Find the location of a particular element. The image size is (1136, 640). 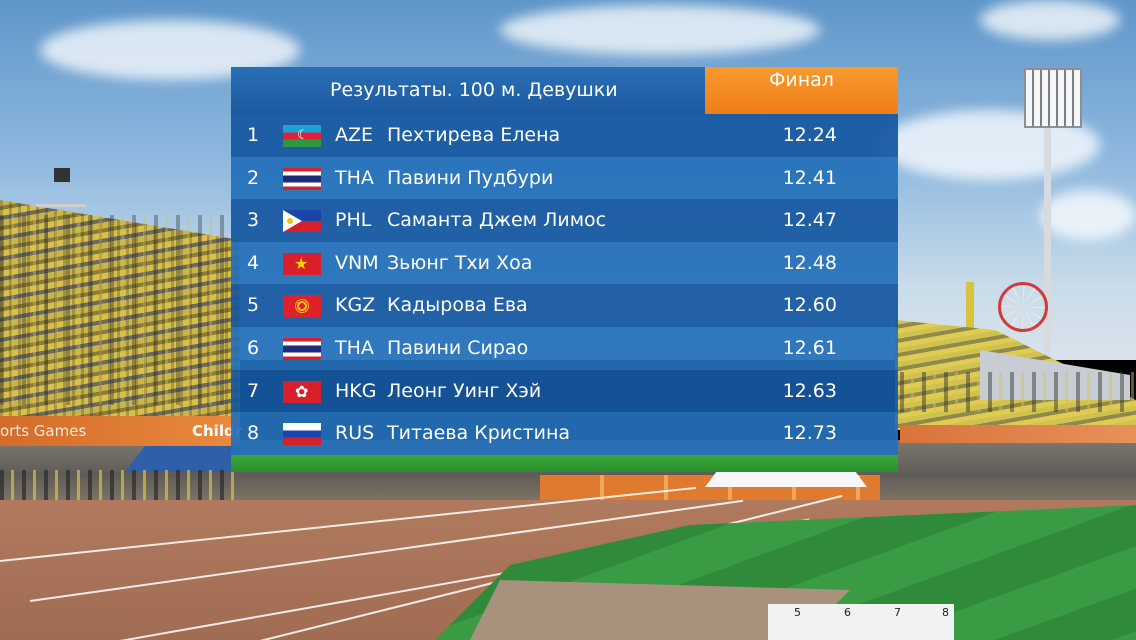

stadium-banner-right is located at coordinates (1018, 434).